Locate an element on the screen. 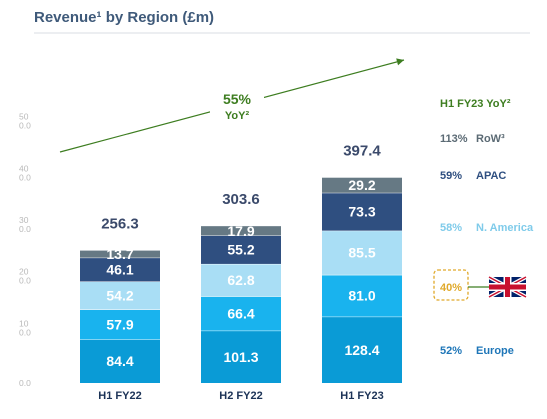 This screenshot has height=419, width=547. yoy-row: 58% N. America is located at coordinates (487, 228).